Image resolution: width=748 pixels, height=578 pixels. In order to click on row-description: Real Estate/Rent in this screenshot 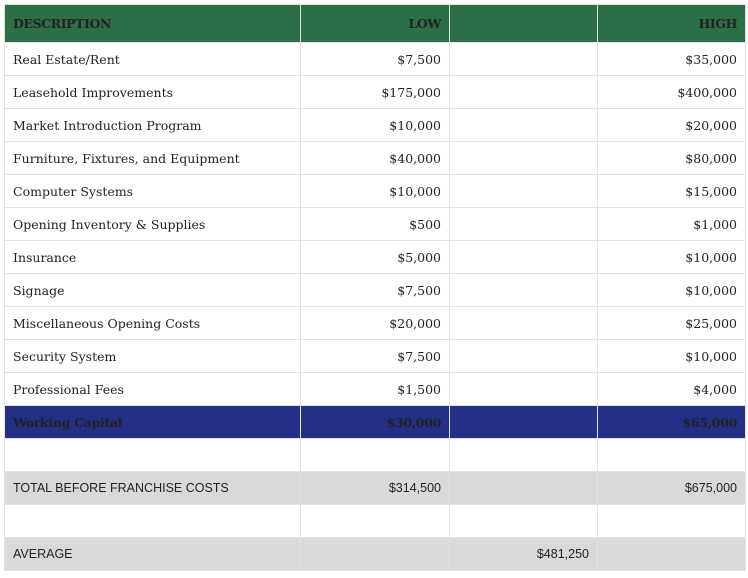, I will do `click(152, 59)`.